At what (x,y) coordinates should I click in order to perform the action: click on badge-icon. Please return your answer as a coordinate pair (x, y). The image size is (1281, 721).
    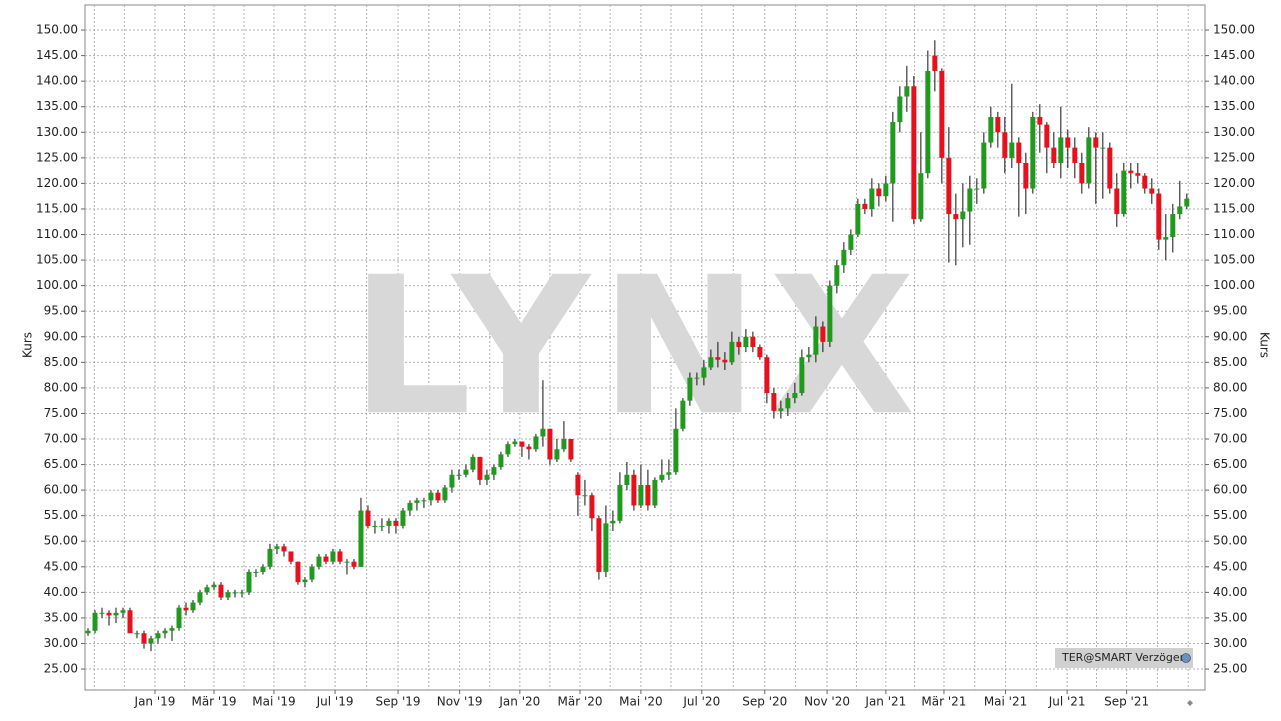
    Looking at the image, I should click on (1186, 658).